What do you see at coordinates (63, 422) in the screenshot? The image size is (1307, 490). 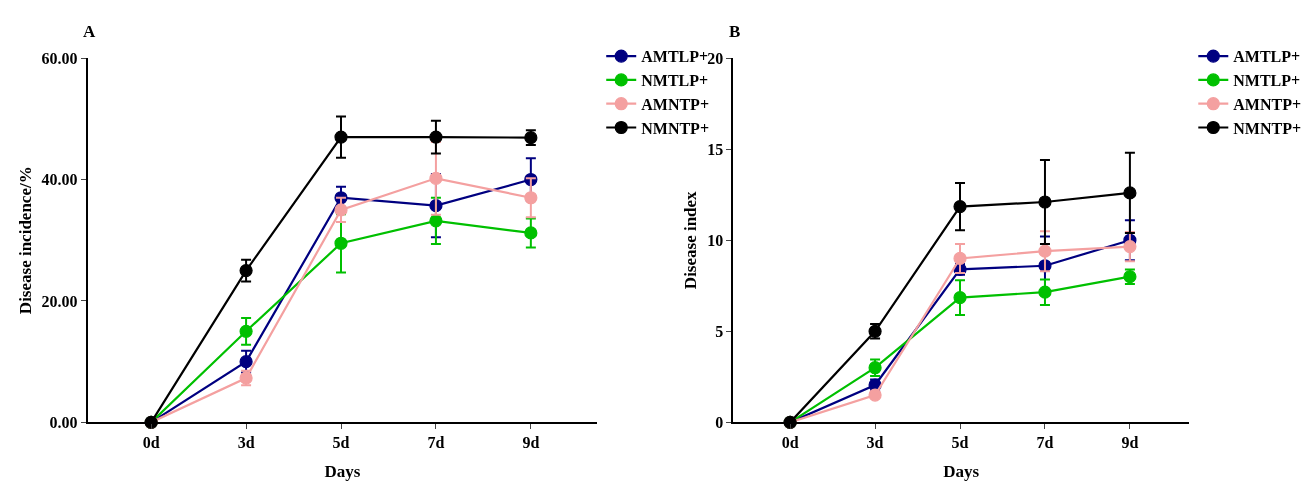 I see `y-tick-label: 0.00` at bounding box center [63, 422].